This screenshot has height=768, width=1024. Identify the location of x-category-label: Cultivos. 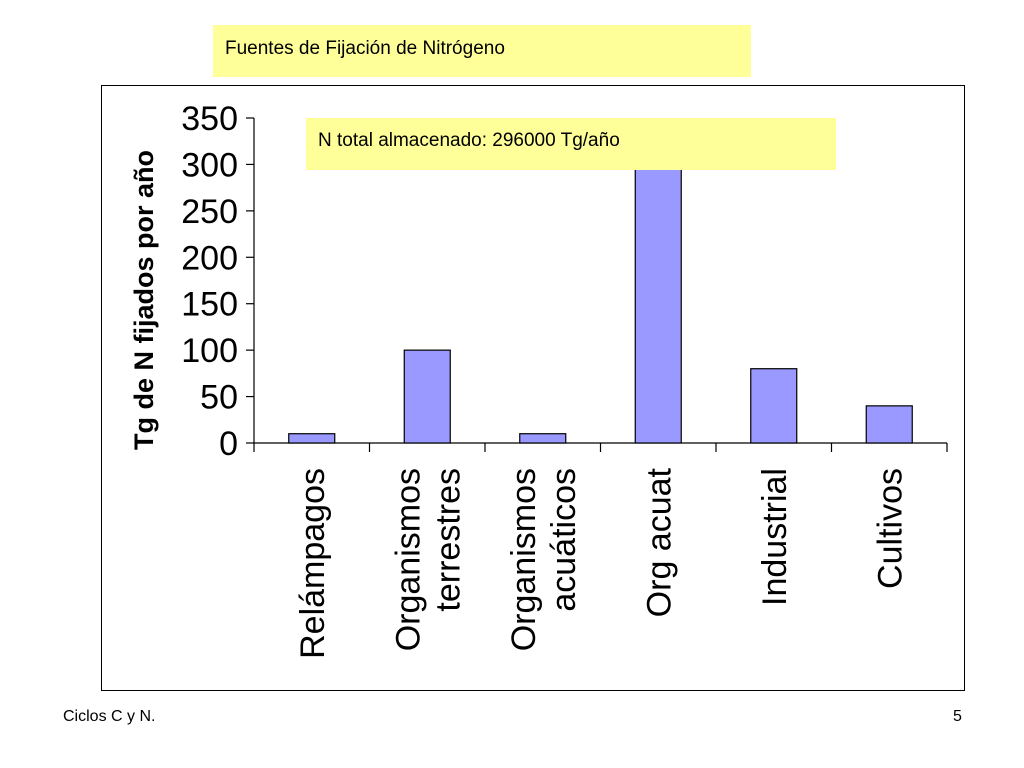
(890, 528).